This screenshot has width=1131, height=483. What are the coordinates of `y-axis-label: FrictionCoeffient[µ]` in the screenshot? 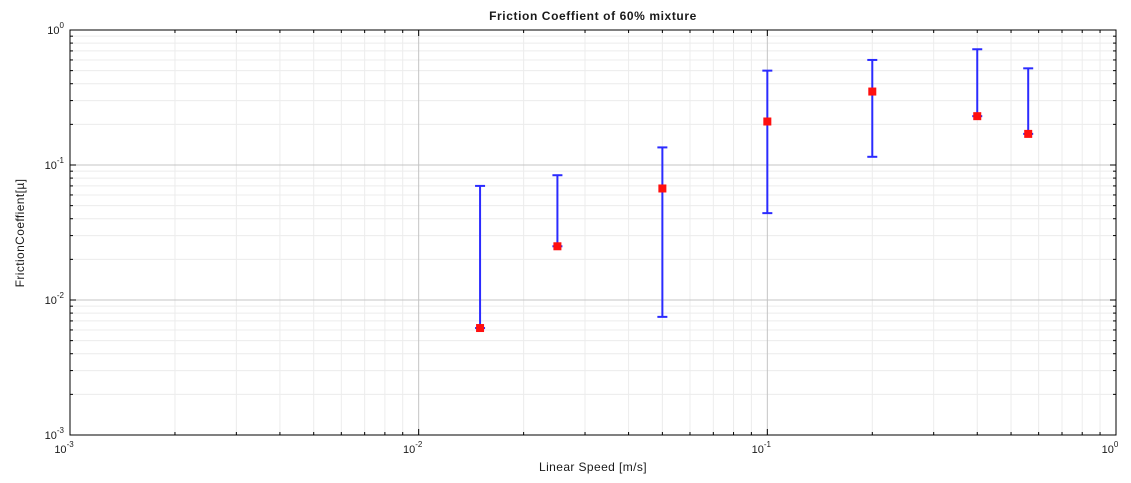 It's located at (20, 233).